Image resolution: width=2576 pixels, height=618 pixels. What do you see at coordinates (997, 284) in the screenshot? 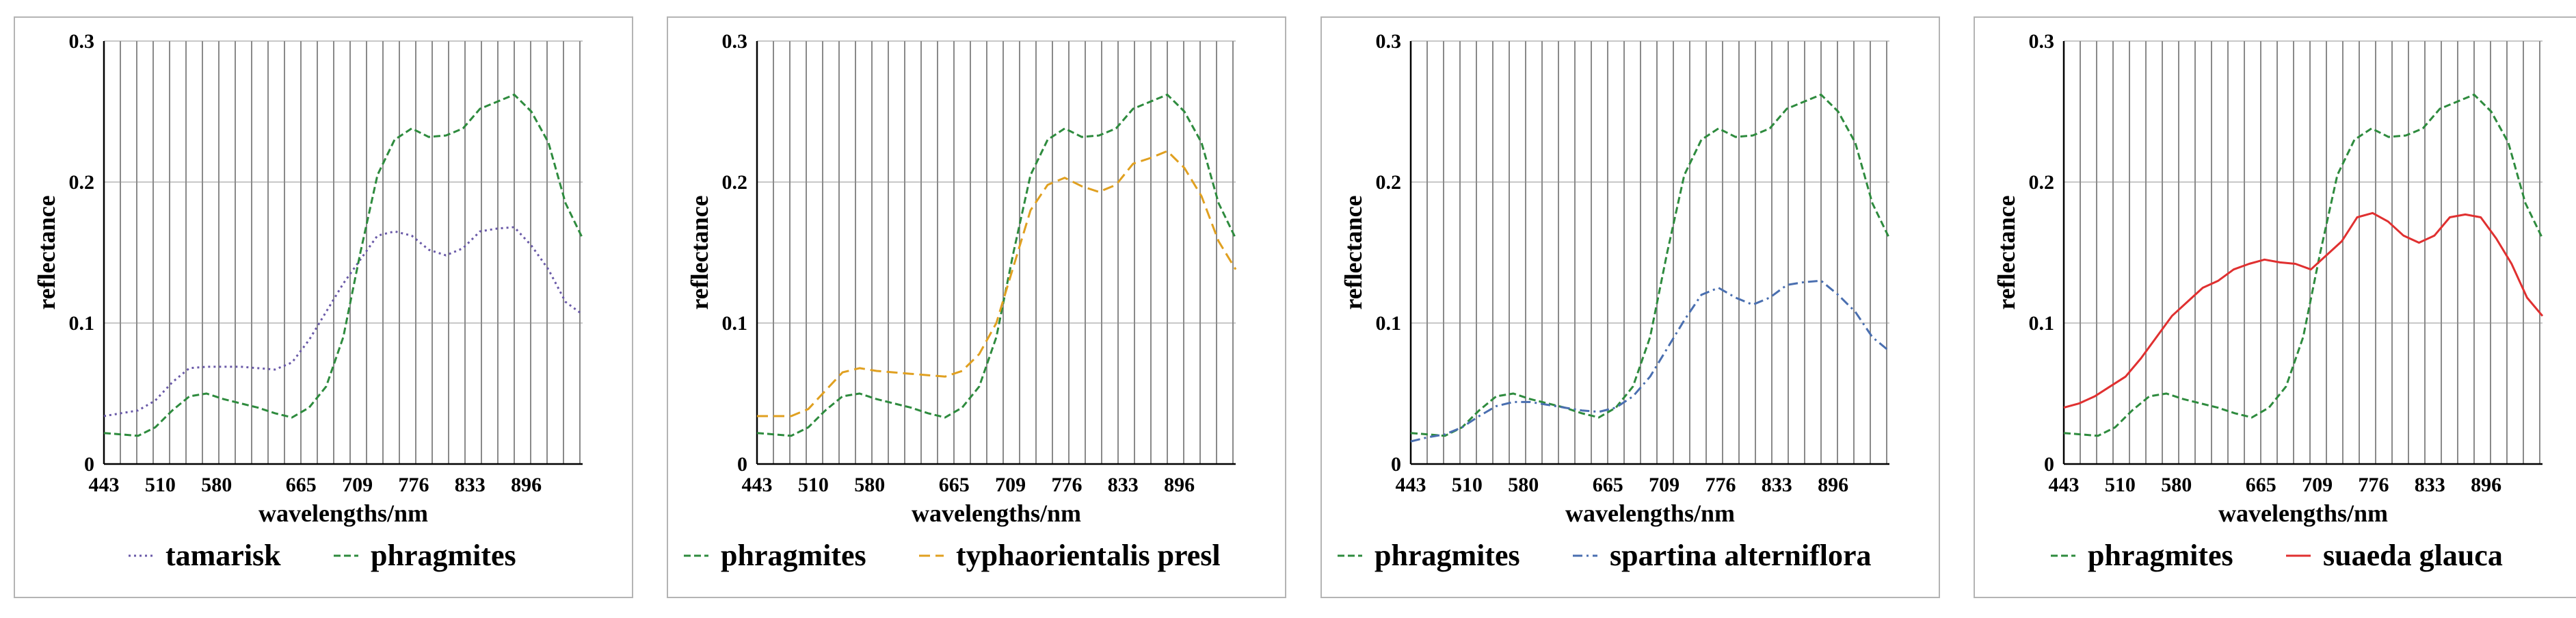
I see `series-line-typhaorientalis-presl` at bounding box center [997, 284].